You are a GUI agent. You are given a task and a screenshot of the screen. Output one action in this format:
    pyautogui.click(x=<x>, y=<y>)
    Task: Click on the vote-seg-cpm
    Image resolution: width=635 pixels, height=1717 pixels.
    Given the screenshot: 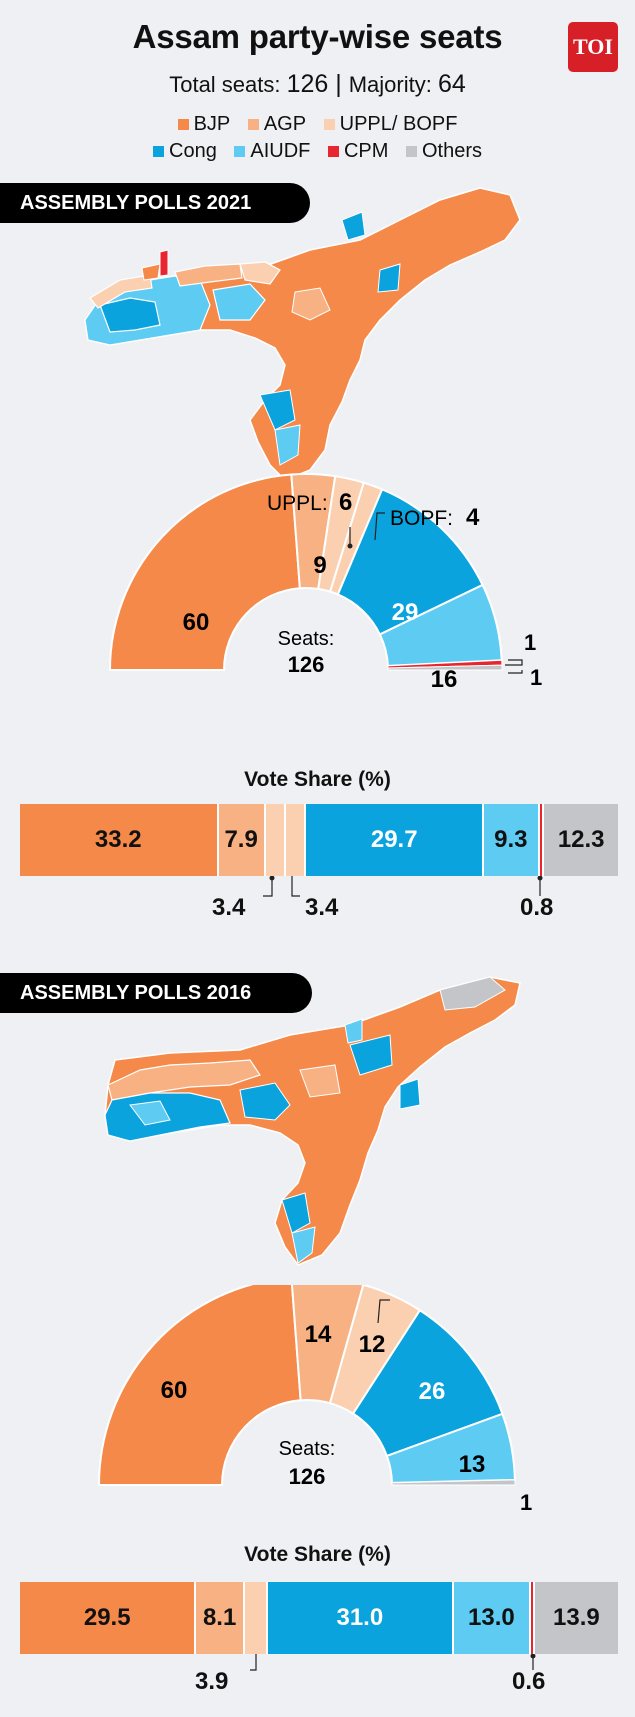 What is the action you would take?
    pyautogui.click(x=533, y=1618)
    